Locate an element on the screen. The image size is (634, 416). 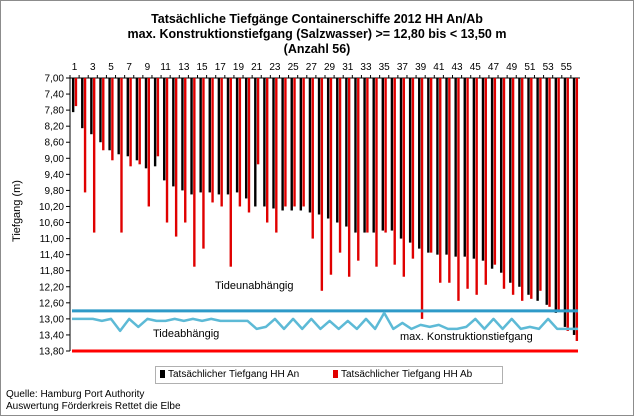
x-tick-label: 45 is located at coordinates (476, 67).